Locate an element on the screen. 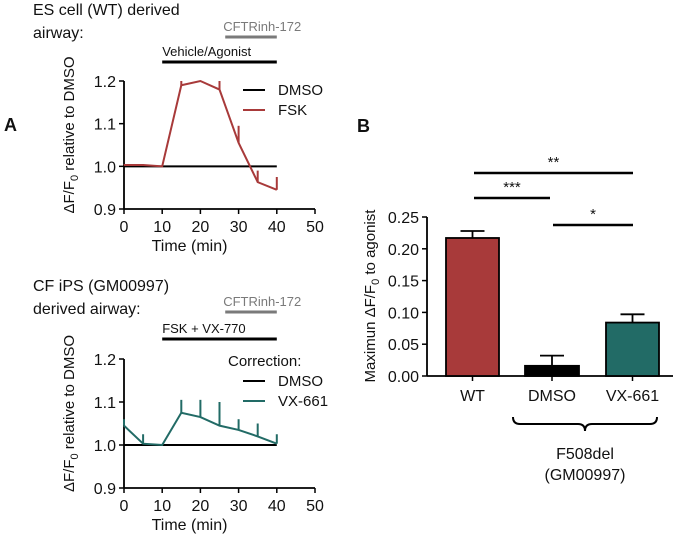  y-tick-label: 0.15 is located at coordinates (403, 282).